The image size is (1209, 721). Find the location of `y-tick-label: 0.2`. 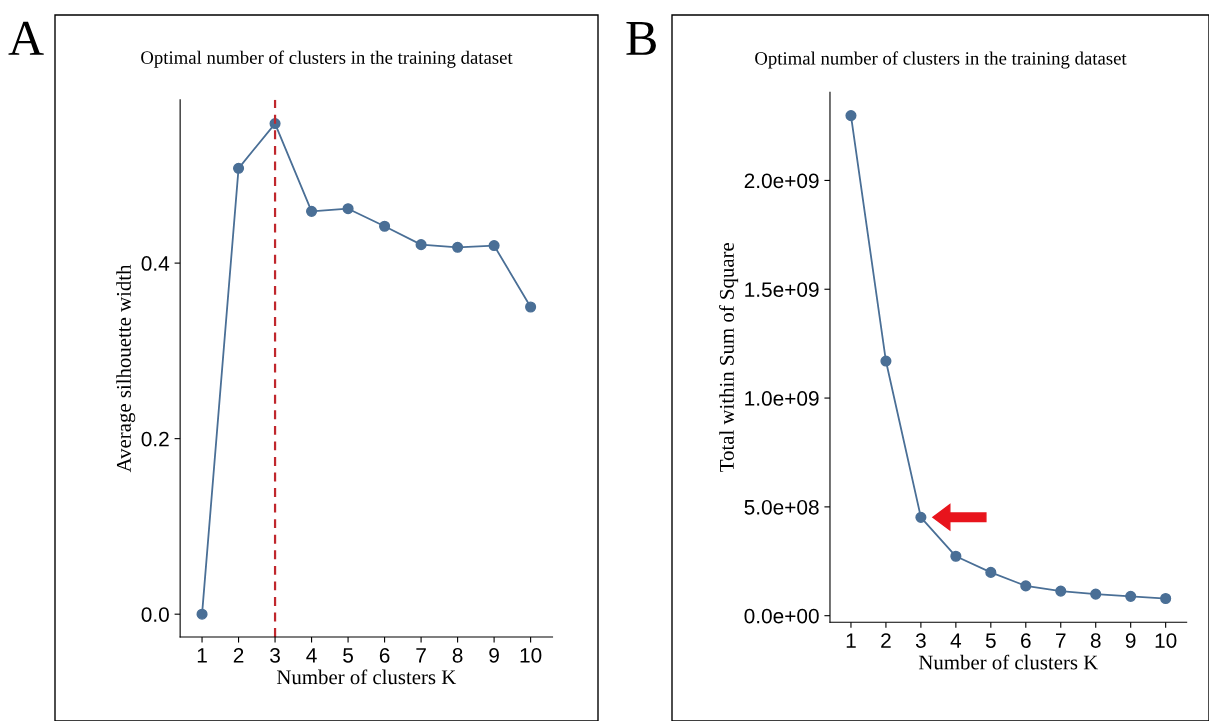

y-tick-label: 0.2 is located at coordinates (155, 439).